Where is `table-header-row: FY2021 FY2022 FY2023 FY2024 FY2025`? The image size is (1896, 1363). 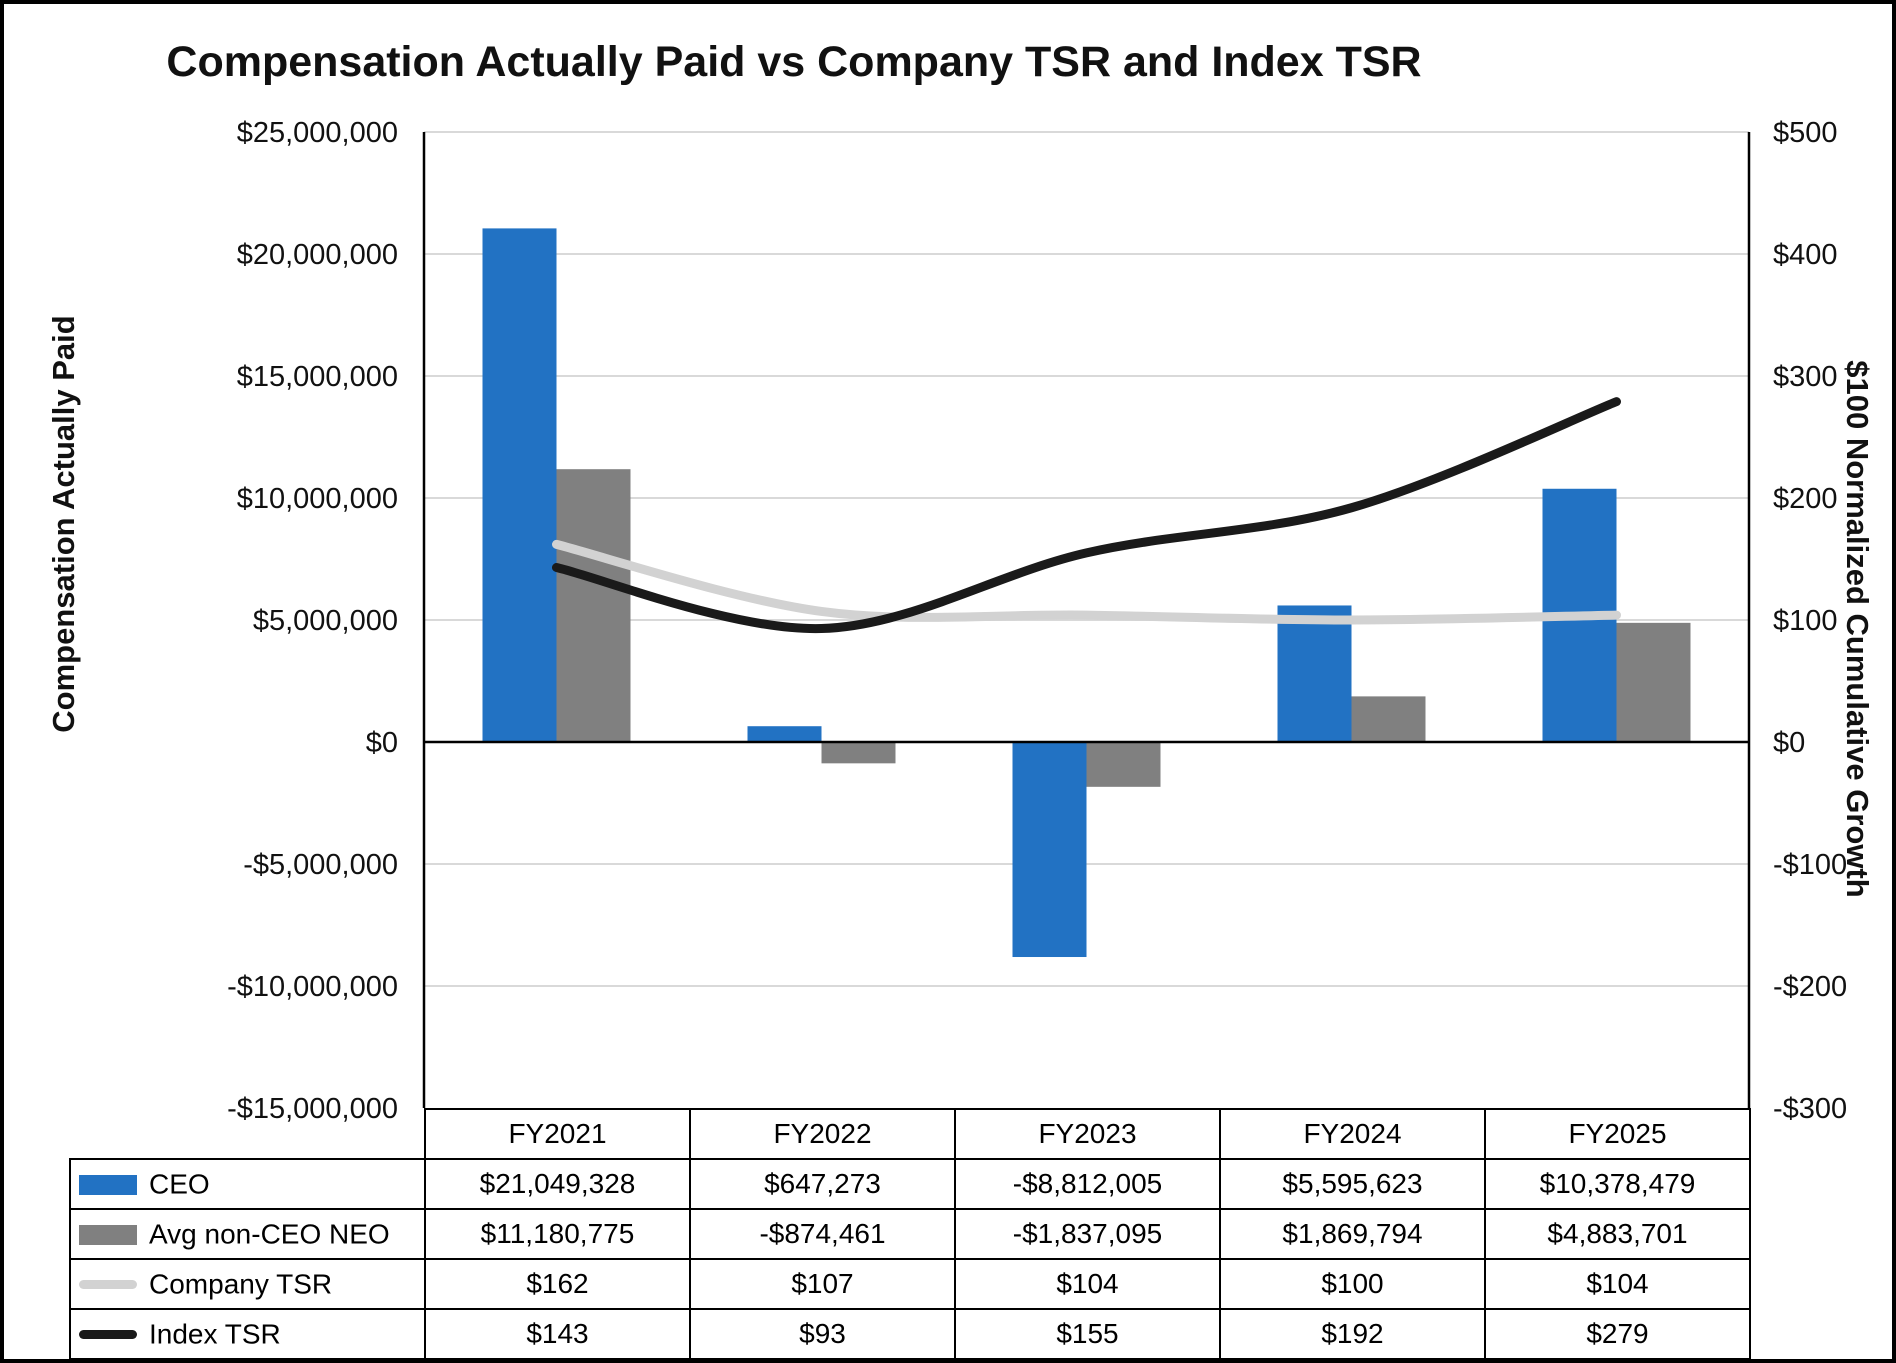 table-header-row: FY2021 FY2022 FY2023 FY2024 FY2025 is located at coordinates (910, 1134).